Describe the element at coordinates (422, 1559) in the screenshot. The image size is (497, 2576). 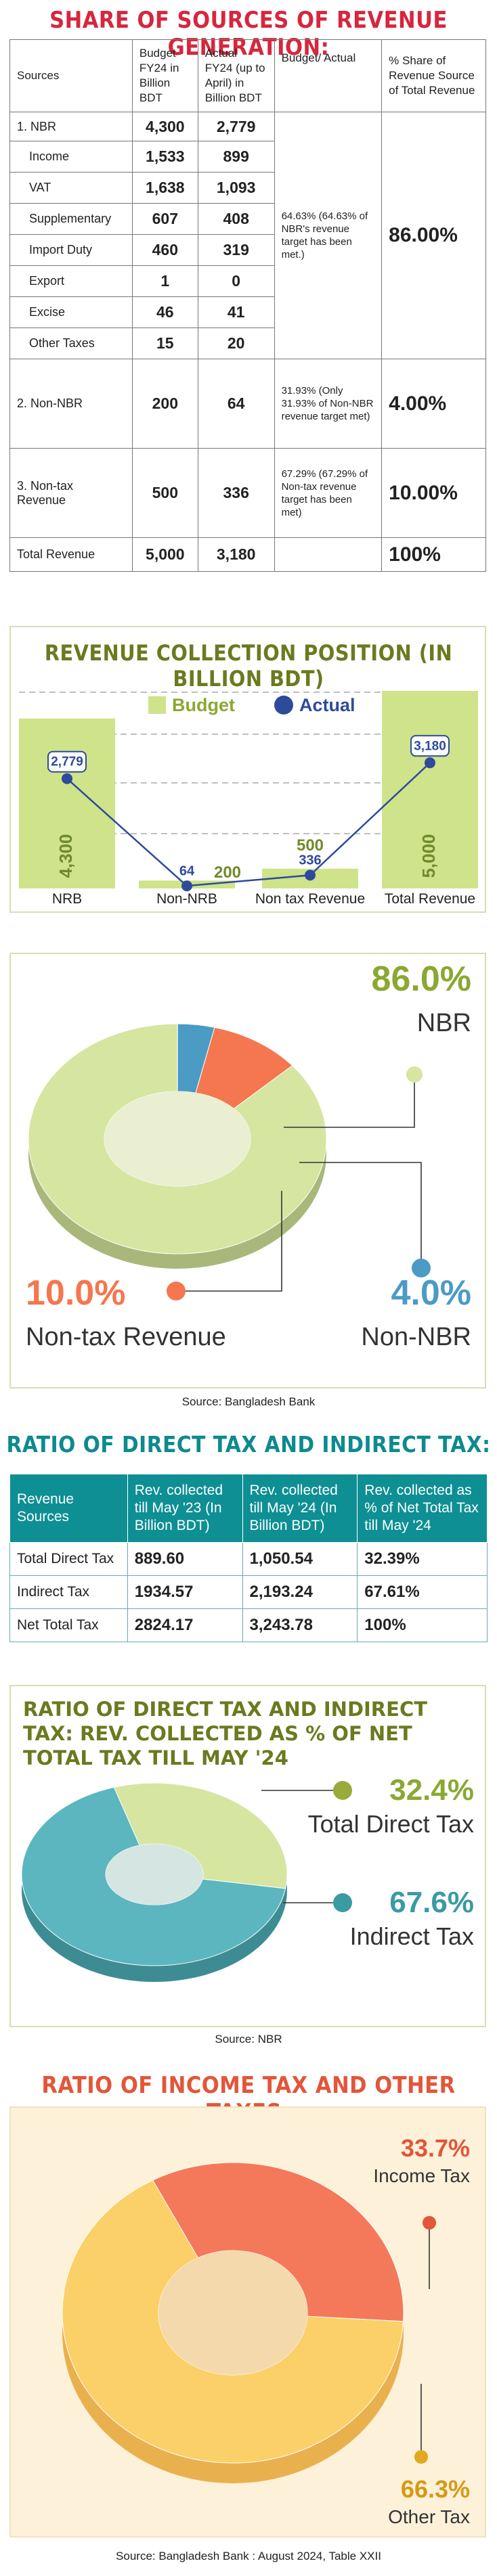
I see `tax-percent-cell: 32.39%` at that location.